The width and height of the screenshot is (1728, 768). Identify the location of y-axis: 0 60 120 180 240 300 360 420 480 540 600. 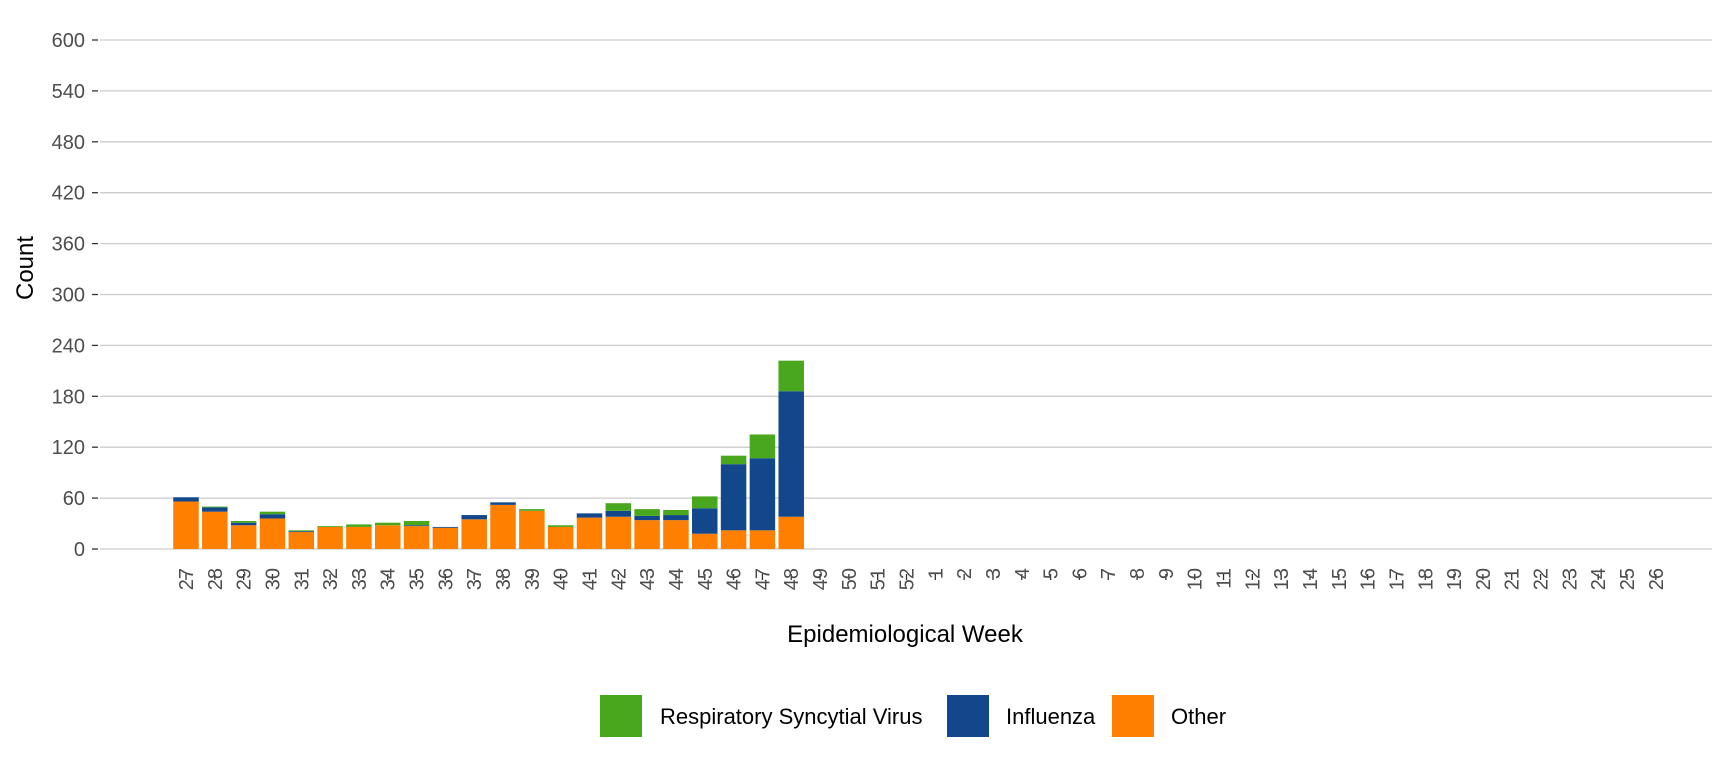
(75, 295).